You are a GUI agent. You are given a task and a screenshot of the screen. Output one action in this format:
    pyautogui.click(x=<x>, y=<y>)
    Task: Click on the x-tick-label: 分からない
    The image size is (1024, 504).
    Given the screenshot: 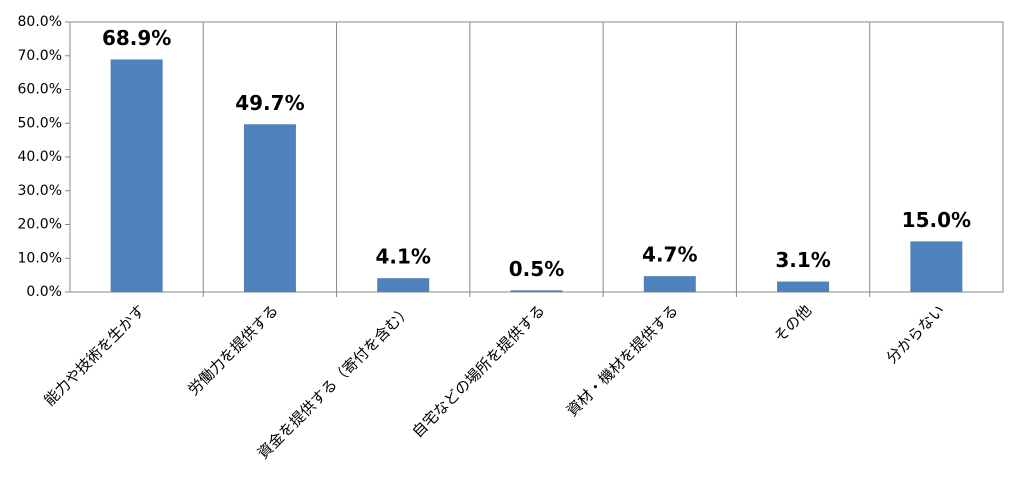 What is the action you would take?
    pyautogui.click(x=916, y=334)
    